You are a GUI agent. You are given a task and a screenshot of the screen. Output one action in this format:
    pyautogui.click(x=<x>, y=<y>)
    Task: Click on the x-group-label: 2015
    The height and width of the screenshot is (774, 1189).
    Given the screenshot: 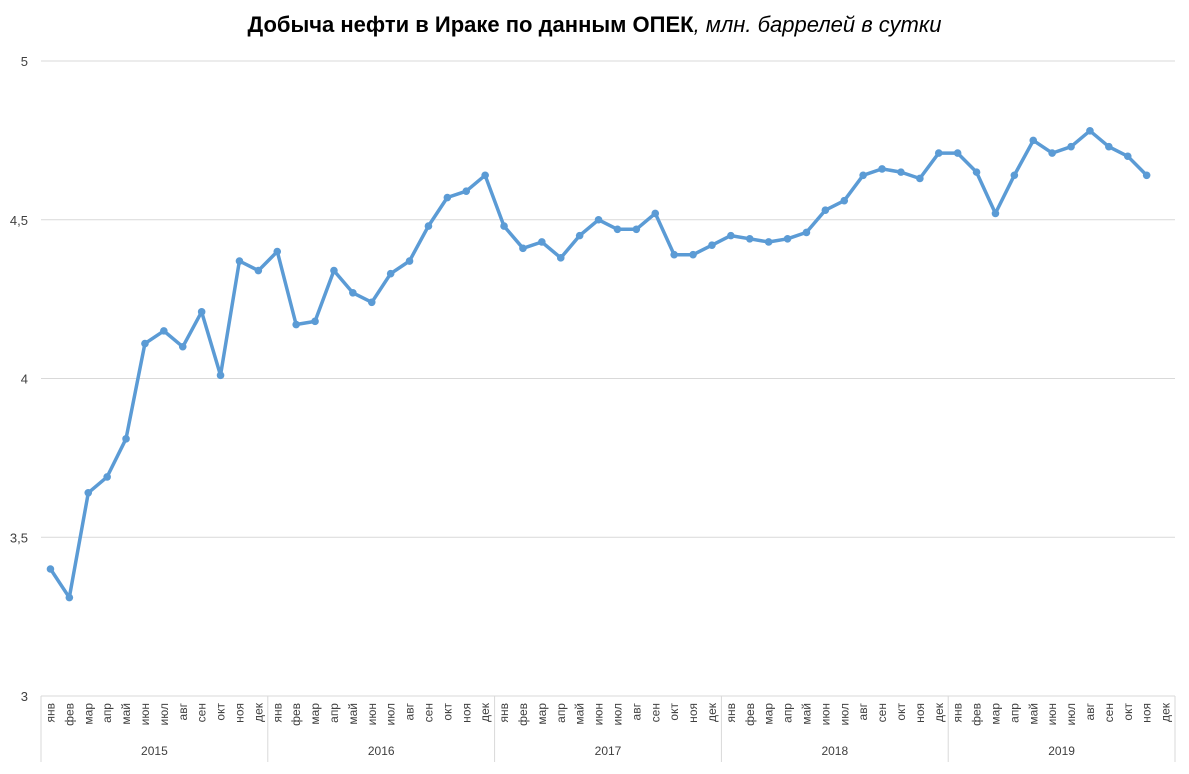 What is the action you would take?
    pyautogui.click(x=154, y=751)
    